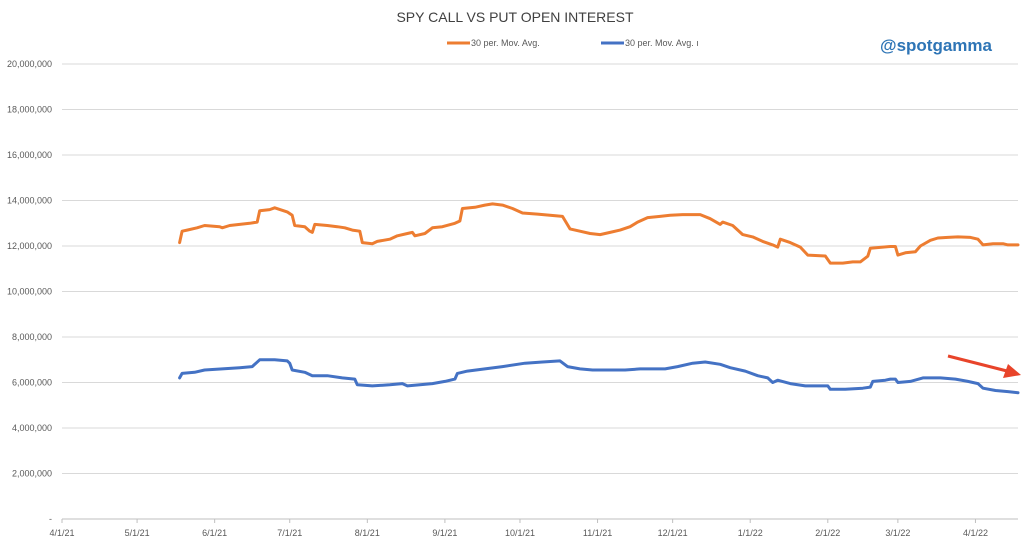  Describe the element at coordinates (936, 45) in the screenshot. I see `watermark-label: @spotgamma` at that location.